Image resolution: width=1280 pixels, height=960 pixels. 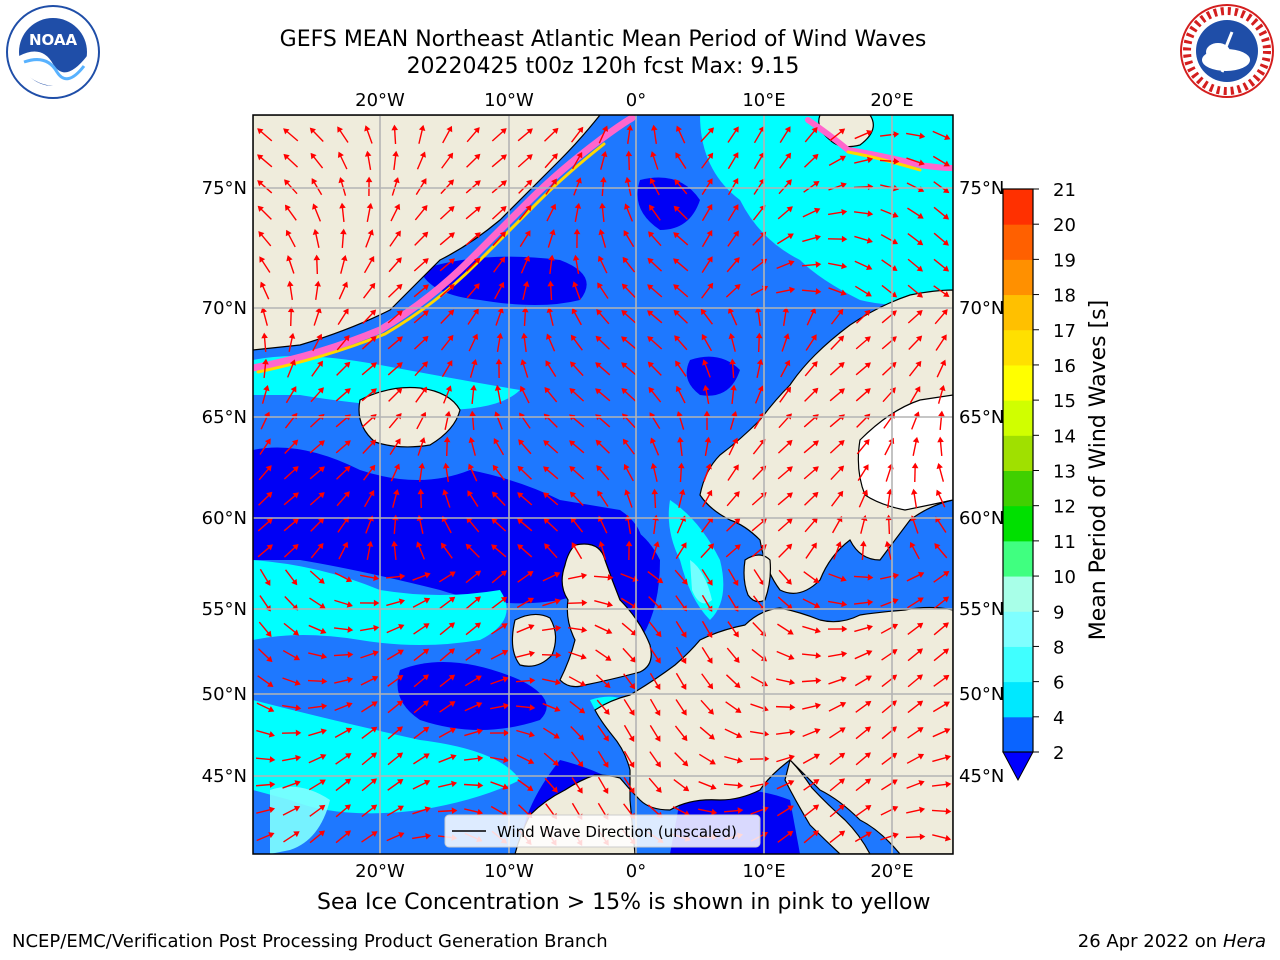 I want to click on lon-label-top: 20°W, so click(x=380, y=100).